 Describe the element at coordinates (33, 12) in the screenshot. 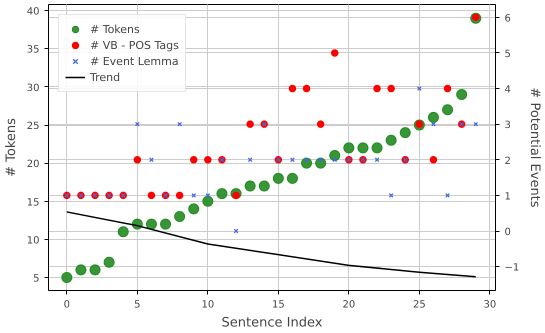

I see `y-tick-label: 40` at that location.